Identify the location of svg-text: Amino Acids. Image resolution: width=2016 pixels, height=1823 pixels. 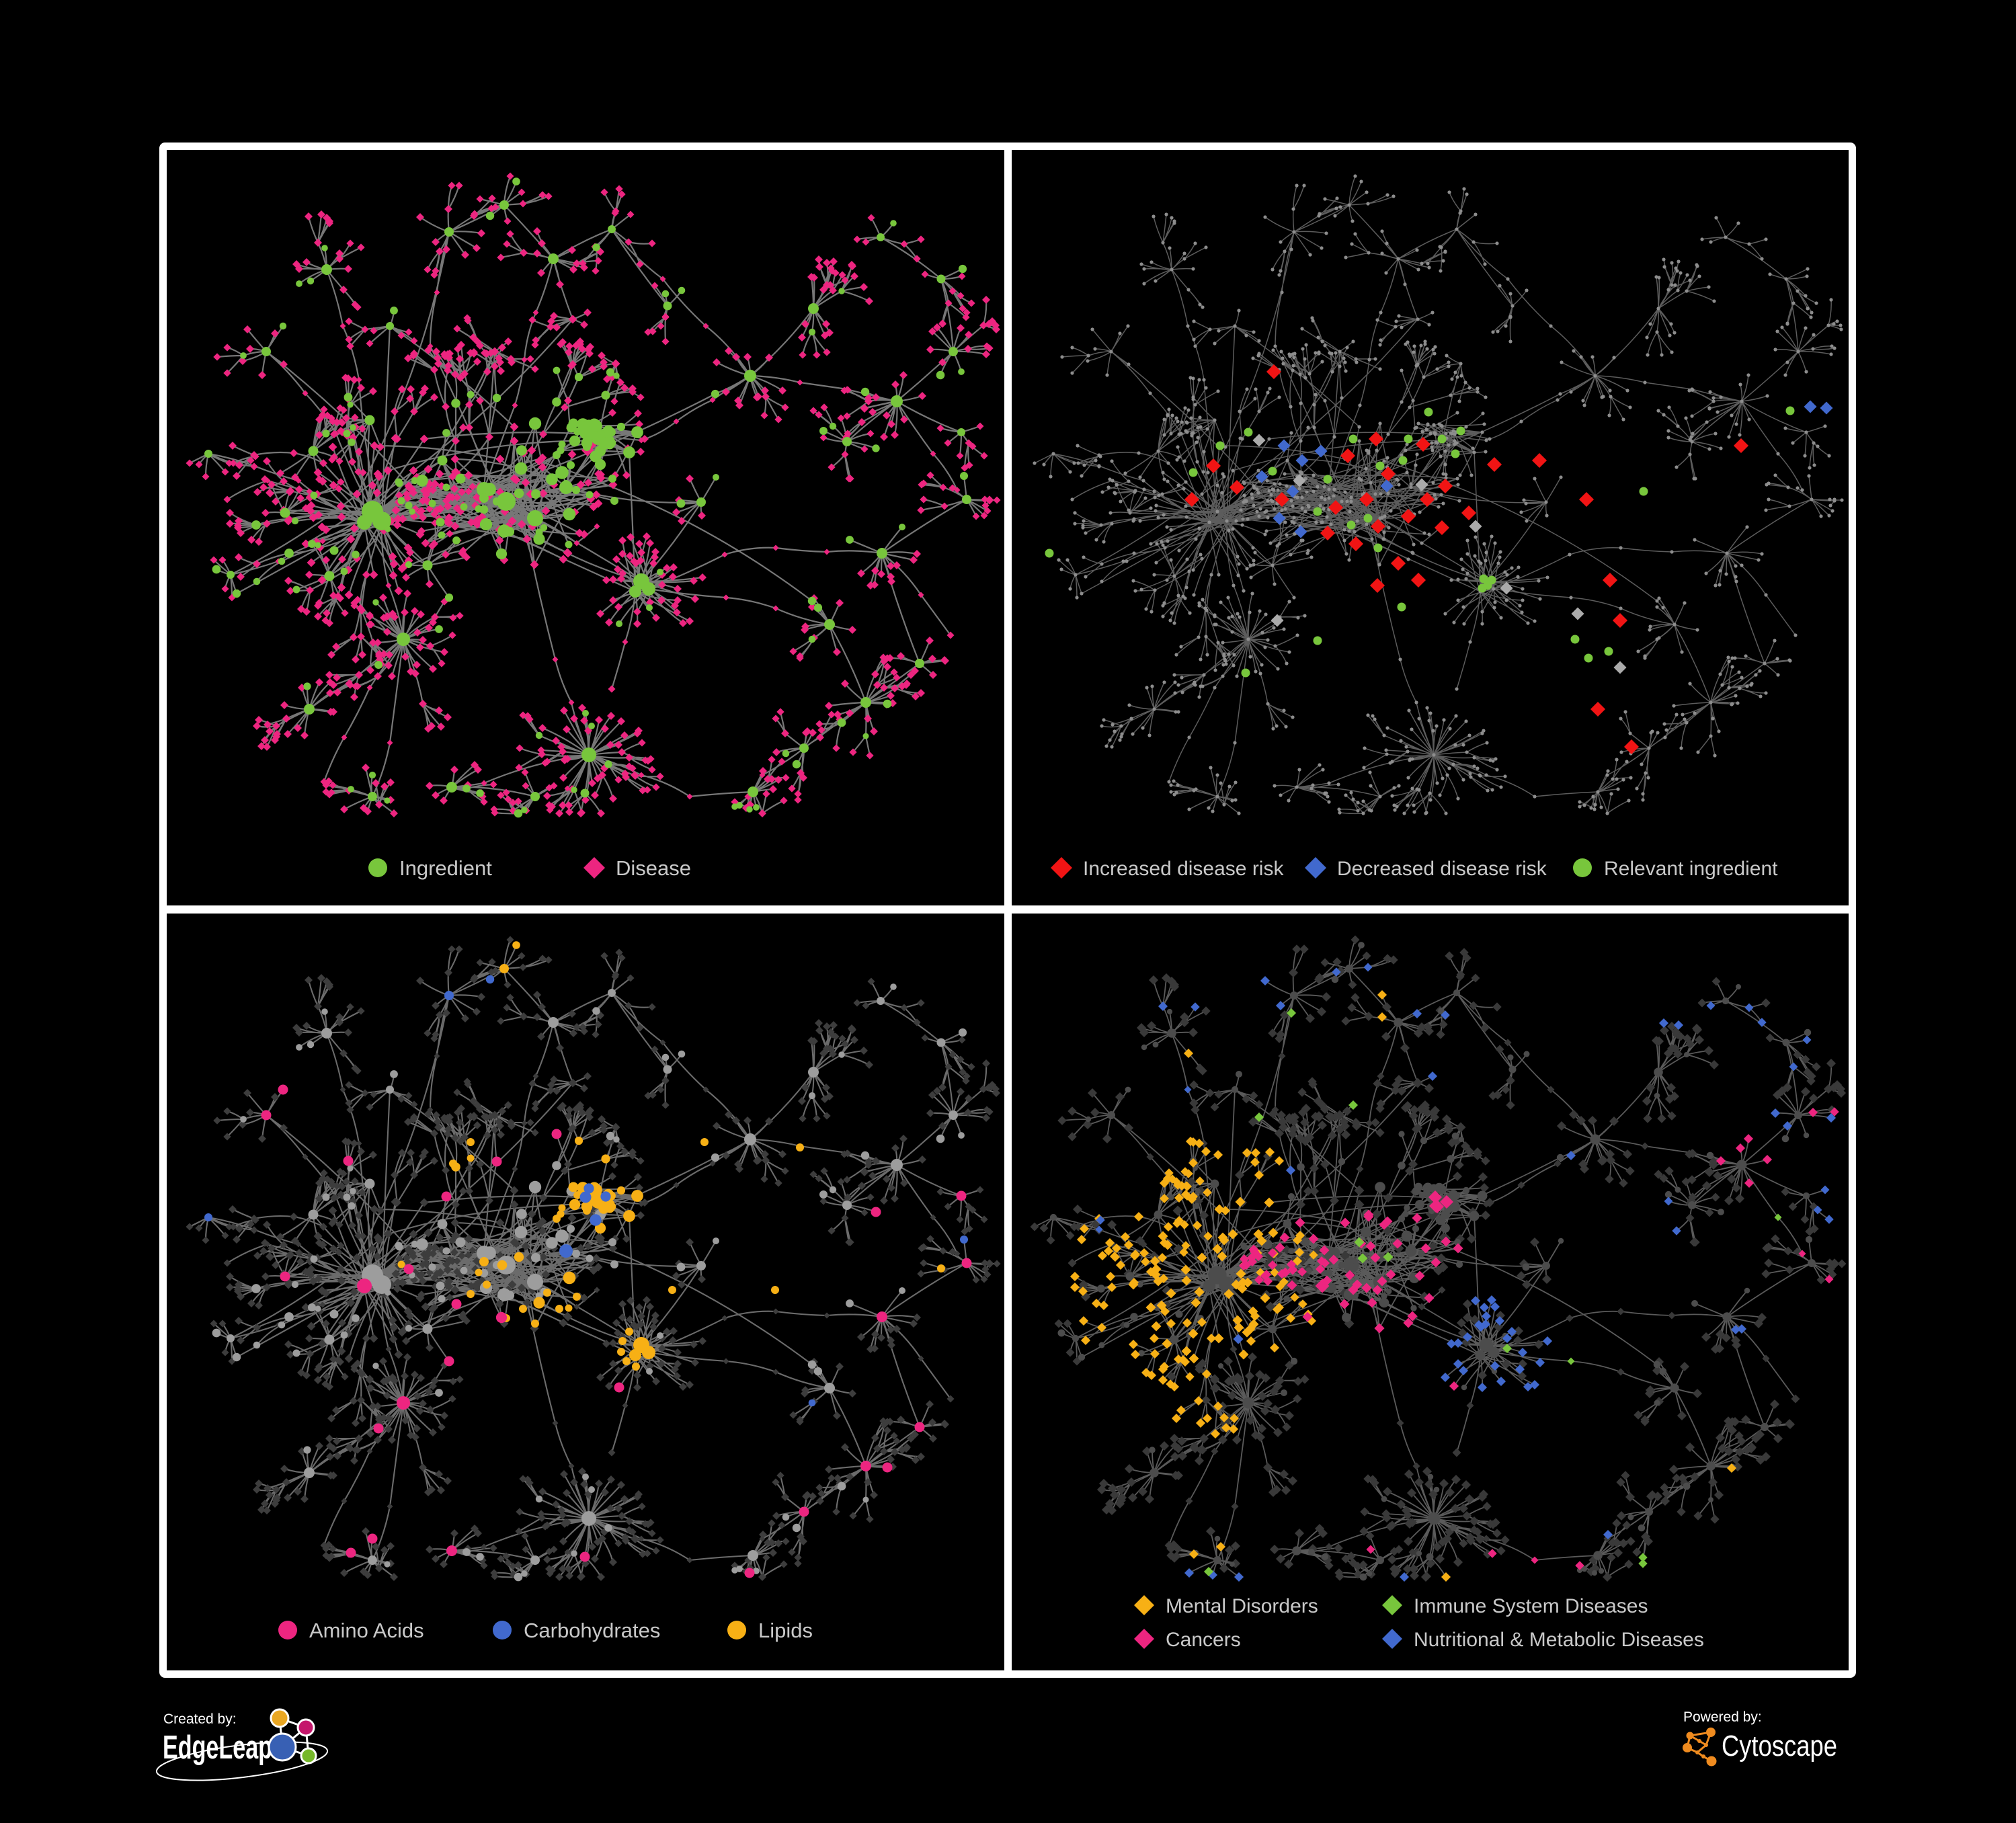
(366, 1630).